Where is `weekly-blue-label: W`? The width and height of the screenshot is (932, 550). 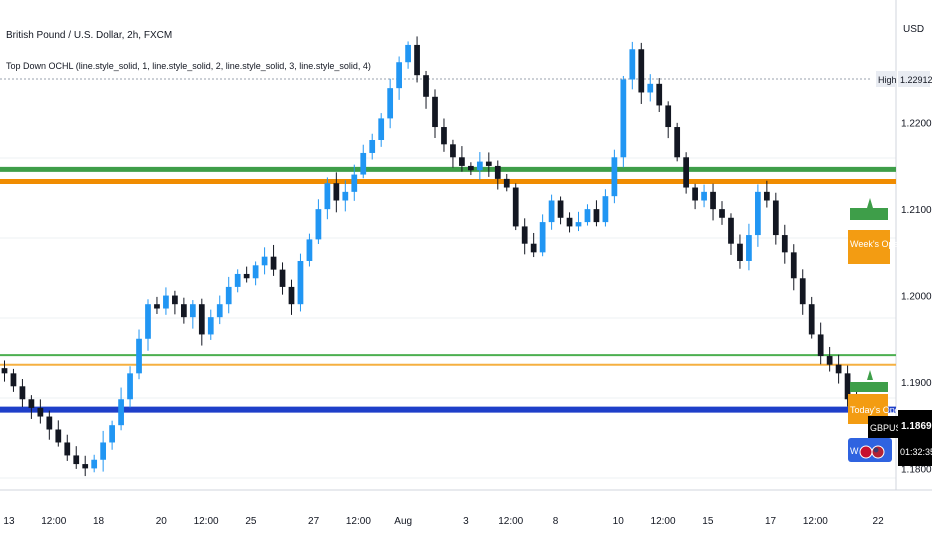 weekly-blue-label: W is located at coordinates (854, 451).